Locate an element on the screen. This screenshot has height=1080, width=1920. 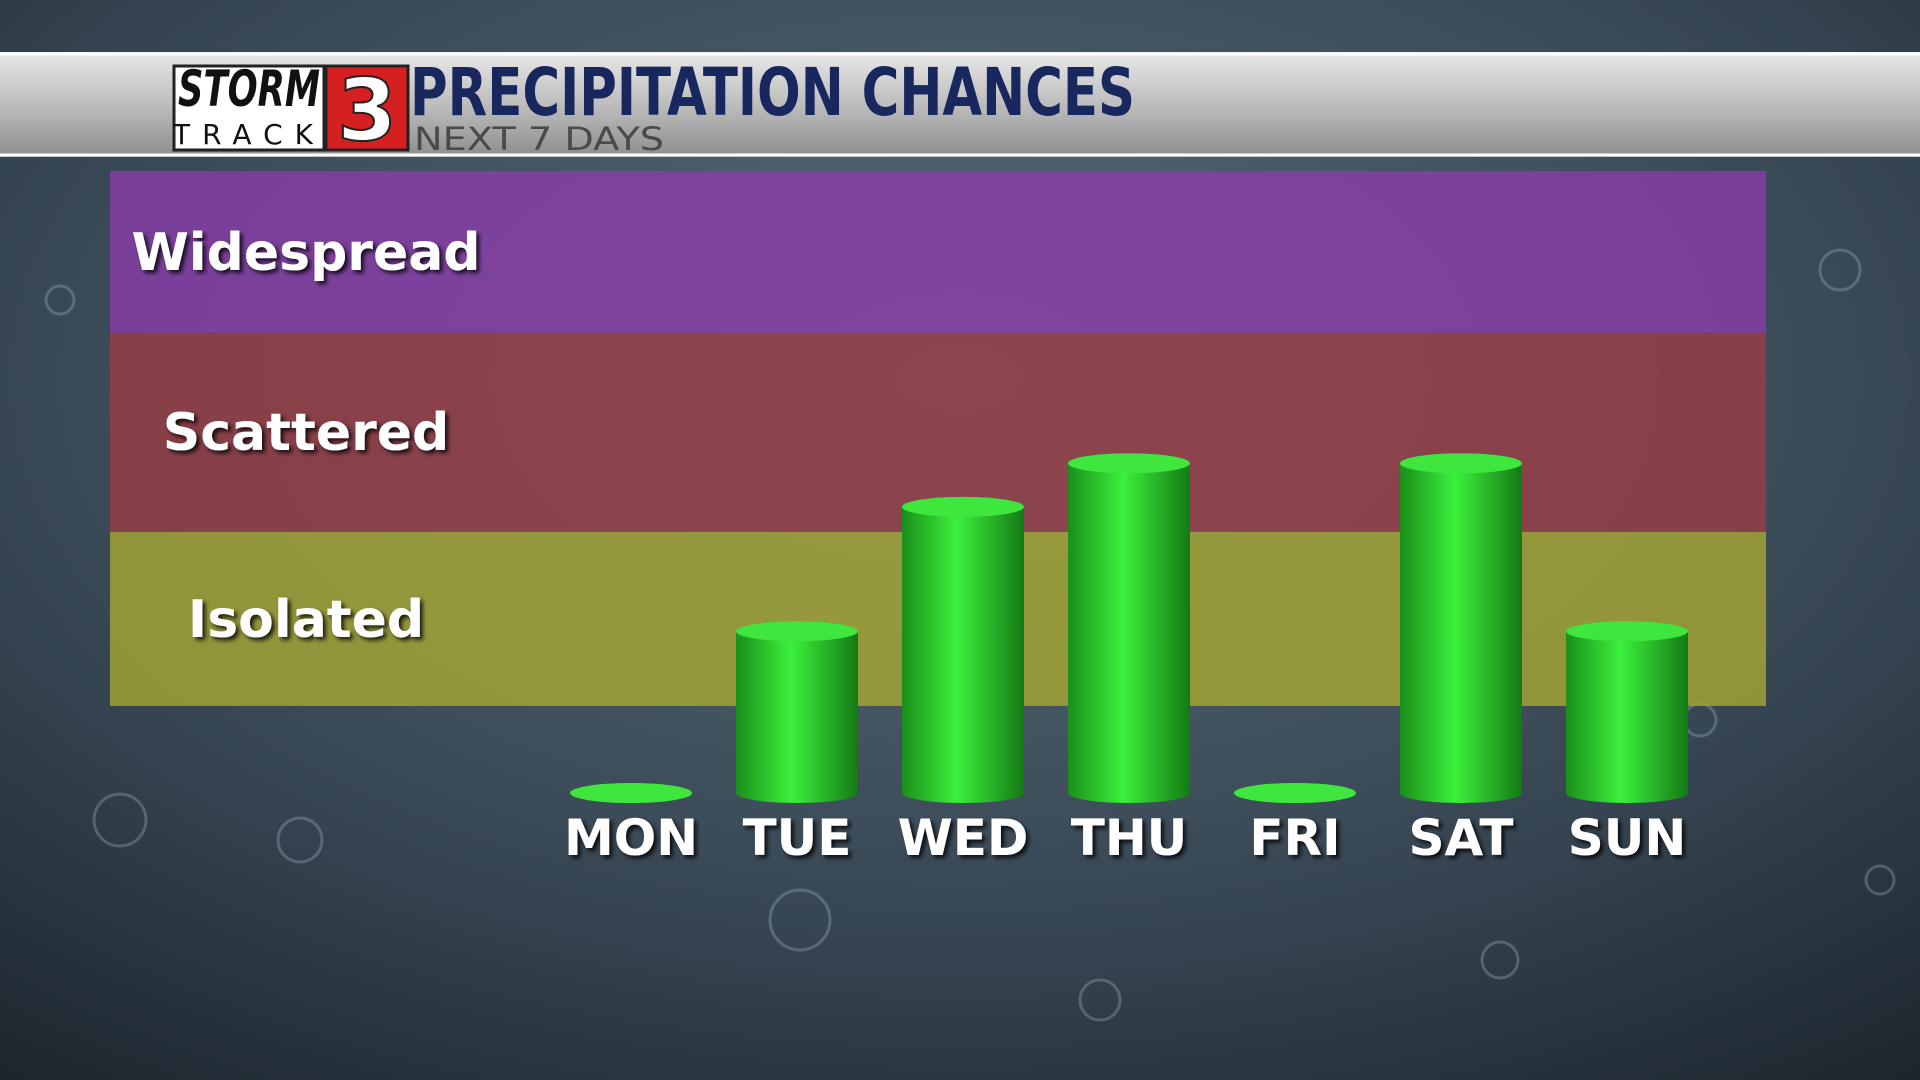
x-tick-label: TUE is located at coordinates (797, 838).